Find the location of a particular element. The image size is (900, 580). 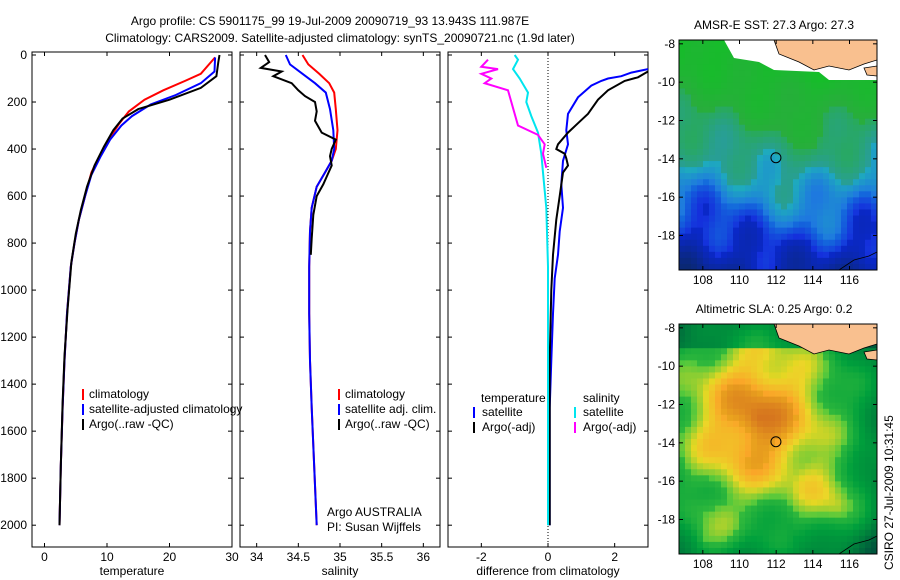

sst_map-xtick-label: 116 is located at coordinates (849, 280).